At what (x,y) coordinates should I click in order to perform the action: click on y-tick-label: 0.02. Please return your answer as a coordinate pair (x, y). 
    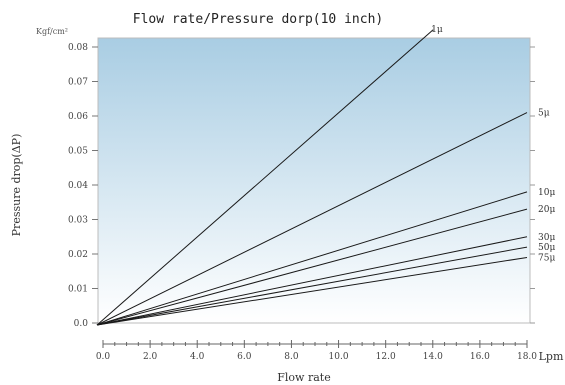
    Looking at the image, I should click on (78, 255).